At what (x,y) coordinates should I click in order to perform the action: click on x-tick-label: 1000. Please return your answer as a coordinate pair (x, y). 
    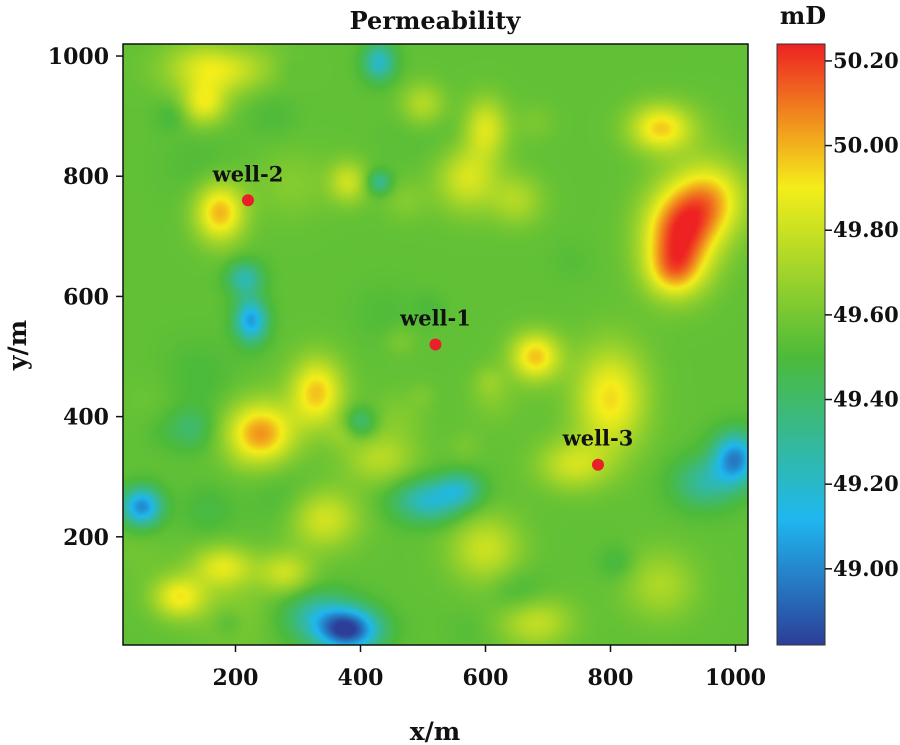
    Looking at the image, I should click on (735, 678).